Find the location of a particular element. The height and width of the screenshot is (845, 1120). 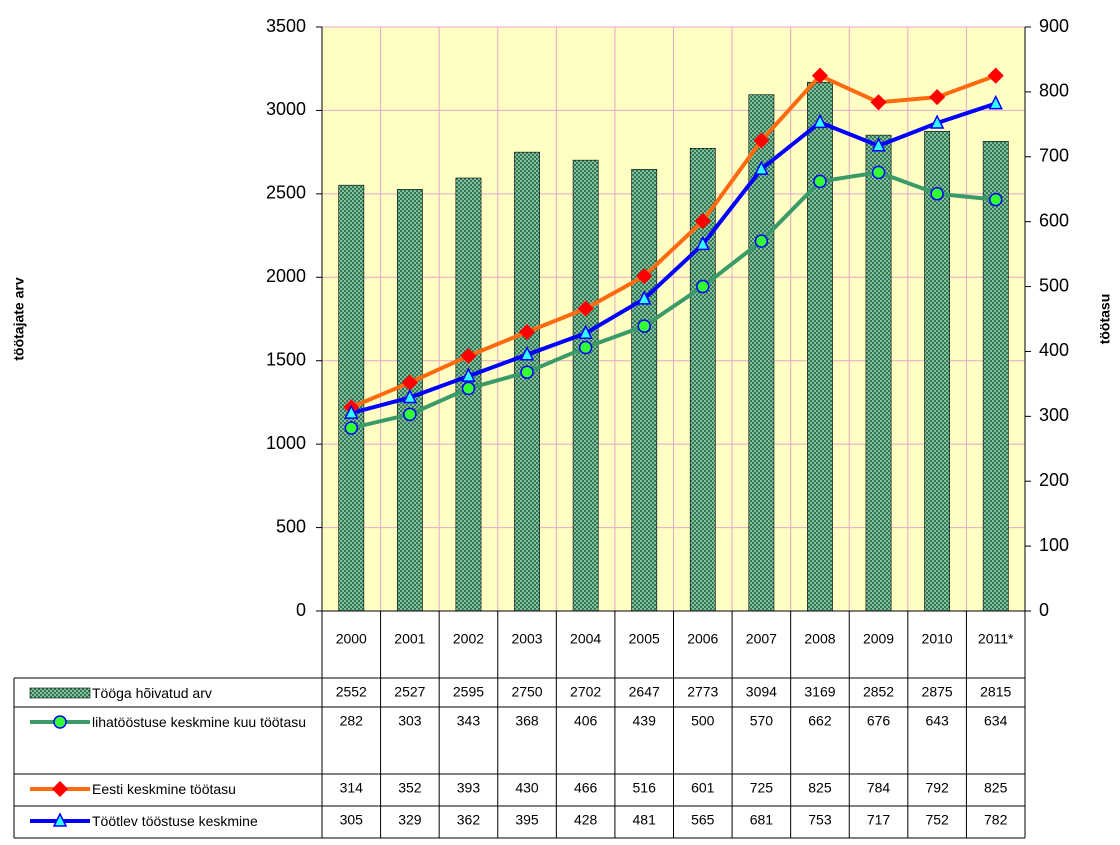

table-value: 2815 is located at coordinates (995, 692).